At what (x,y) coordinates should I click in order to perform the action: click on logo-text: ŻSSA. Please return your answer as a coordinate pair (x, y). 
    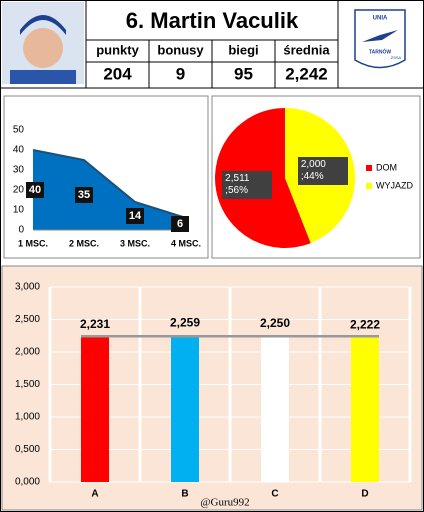
    Looking at the image, I should click on (396, 57).